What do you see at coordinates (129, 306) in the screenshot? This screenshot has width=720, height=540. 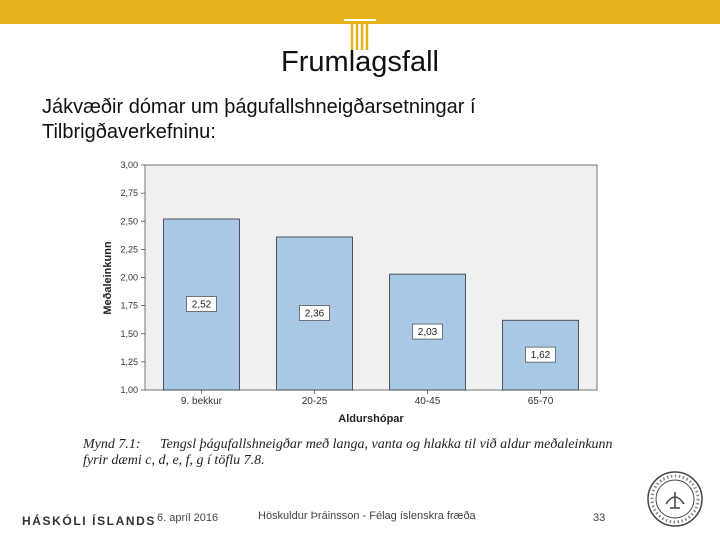 I see `y-tick-label: 1,75` at bounding box center [129, 306].